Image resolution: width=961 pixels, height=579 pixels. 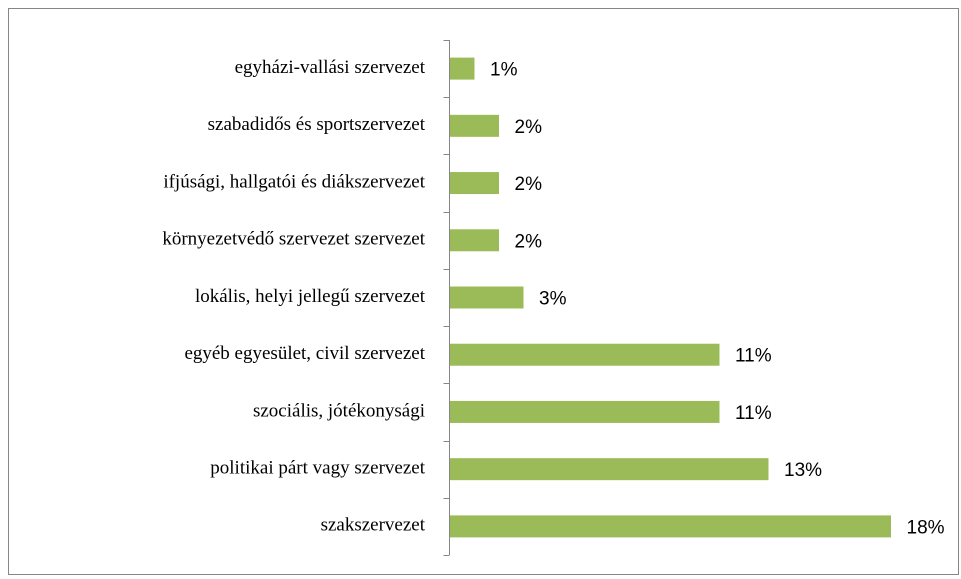 What do you see at coordinates (317, 124) in the screenshot?
I see `category-label: szabadidős és sportszervezet` at bounding box center [317, 124].